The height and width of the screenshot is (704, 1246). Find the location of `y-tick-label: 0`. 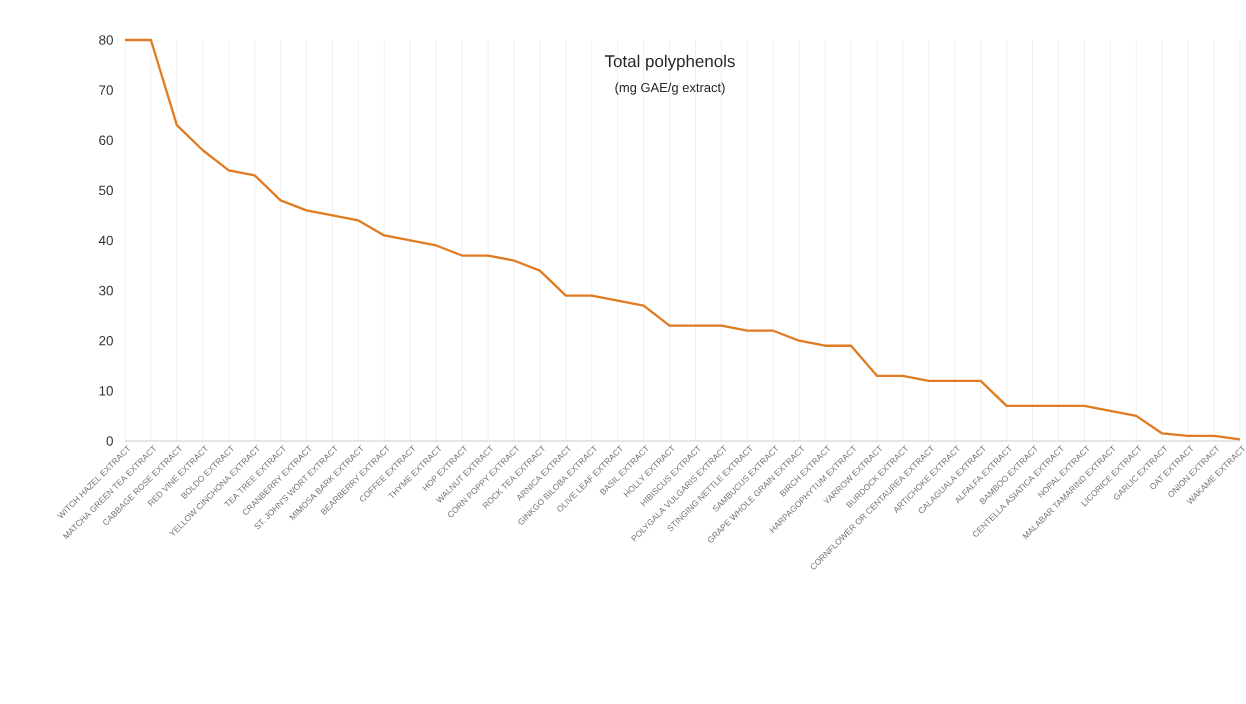

y-tick-label: 0 is located at coordinates (109, 441).